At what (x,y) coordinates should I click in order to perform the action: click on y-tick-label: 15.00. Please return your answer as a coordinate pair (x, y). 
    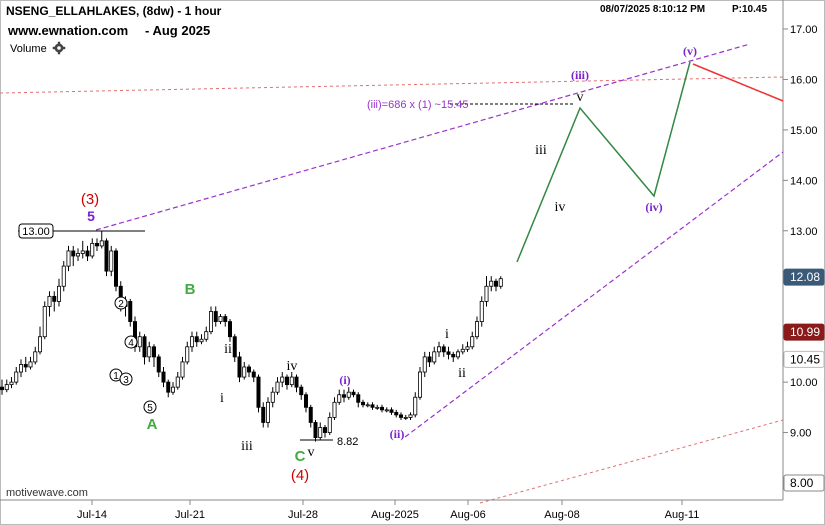
    Looking at the image, I should click on (804, 131).